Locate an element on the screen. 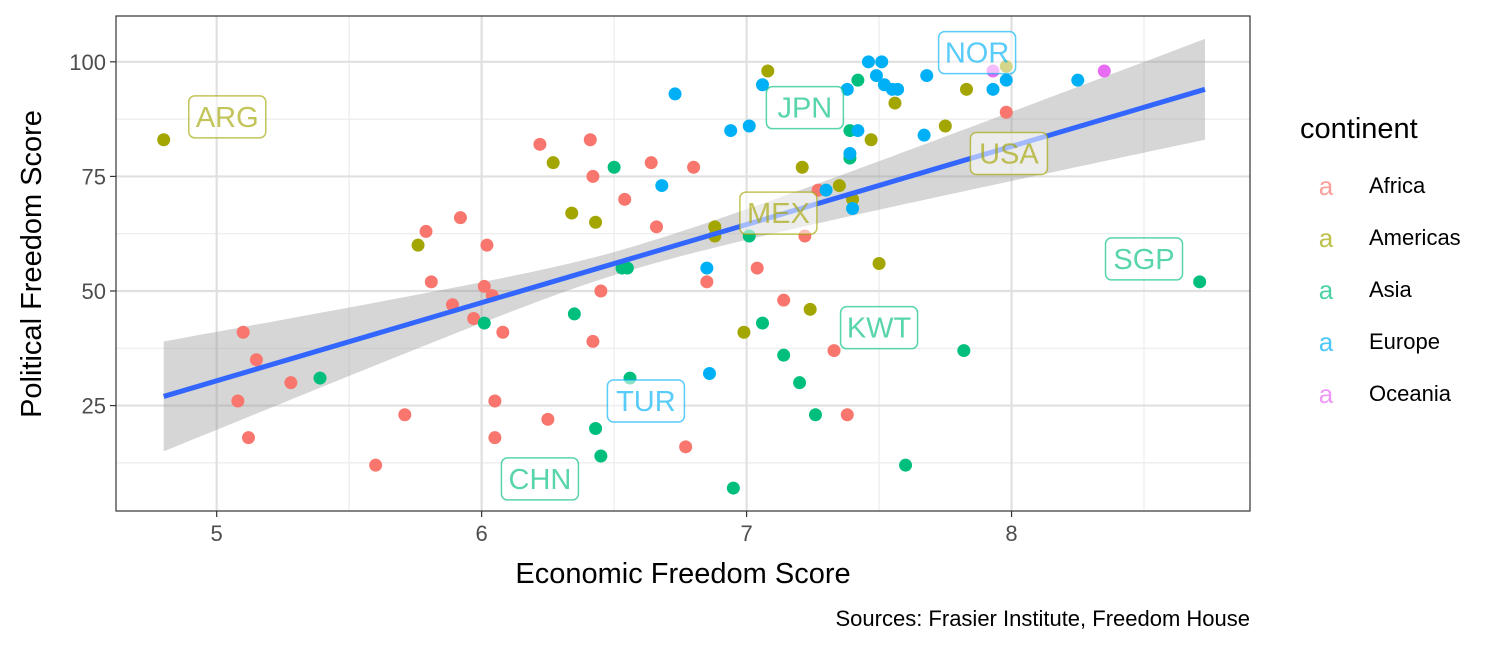 The width and height of the screenshot is (1512, 648). country-label-usa: USA is located at coordinates (1009, 153).